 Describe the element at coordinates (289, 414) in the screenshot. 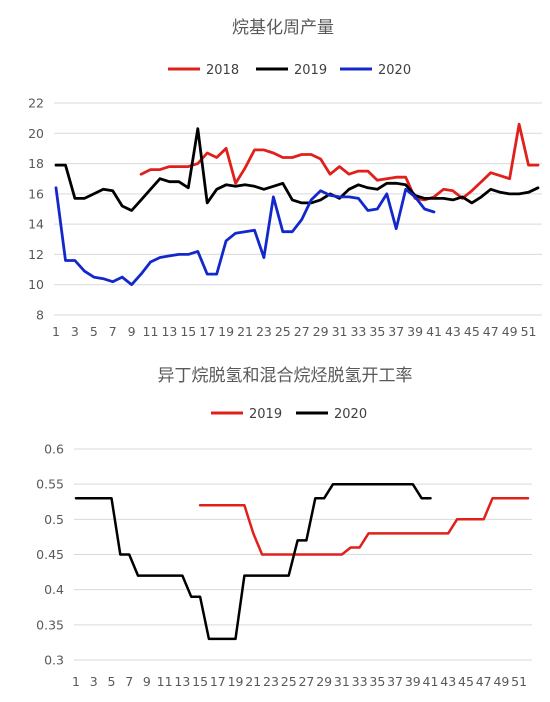

I see `chart-2-legend: 2019 2020` at that location.